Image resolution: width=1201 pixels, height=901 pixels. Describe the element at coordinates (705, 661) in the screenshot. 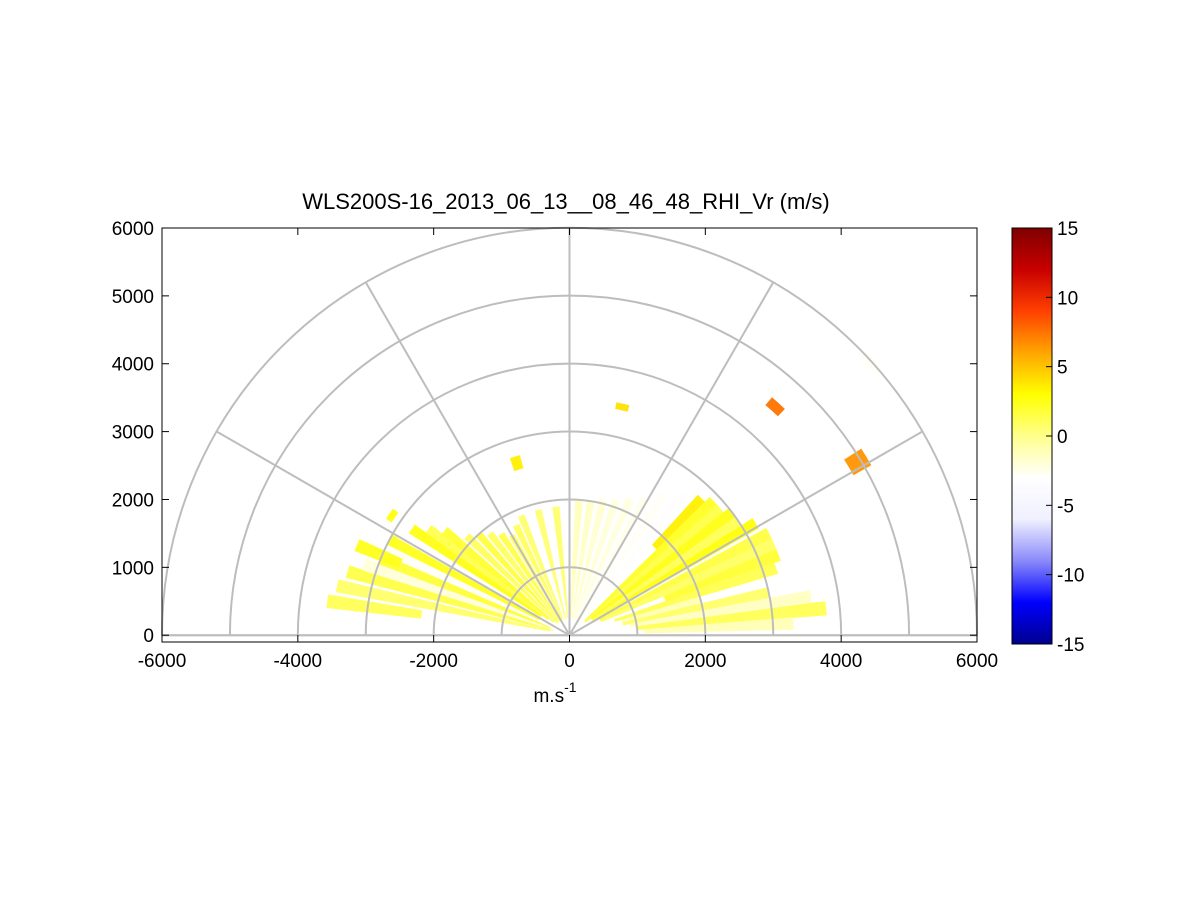

I see `x-tick-label: 2000` at that location.